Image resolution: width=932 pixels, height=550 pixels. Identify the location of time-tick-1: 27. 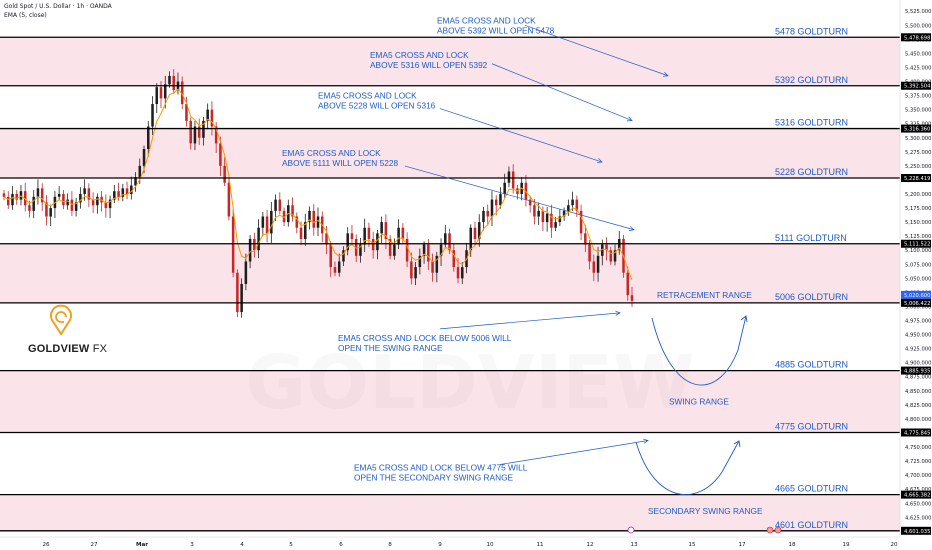
(94, 545).